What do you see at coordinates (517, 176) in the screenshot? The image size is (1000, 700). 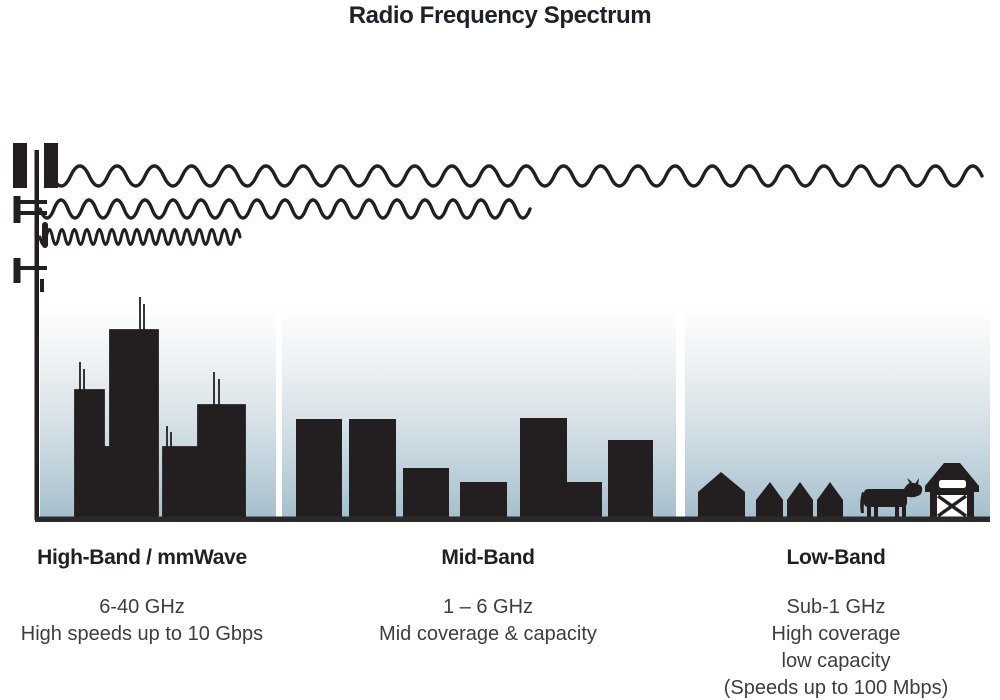 I see `low-band-wave-icon` at bounding box center [517, 176].